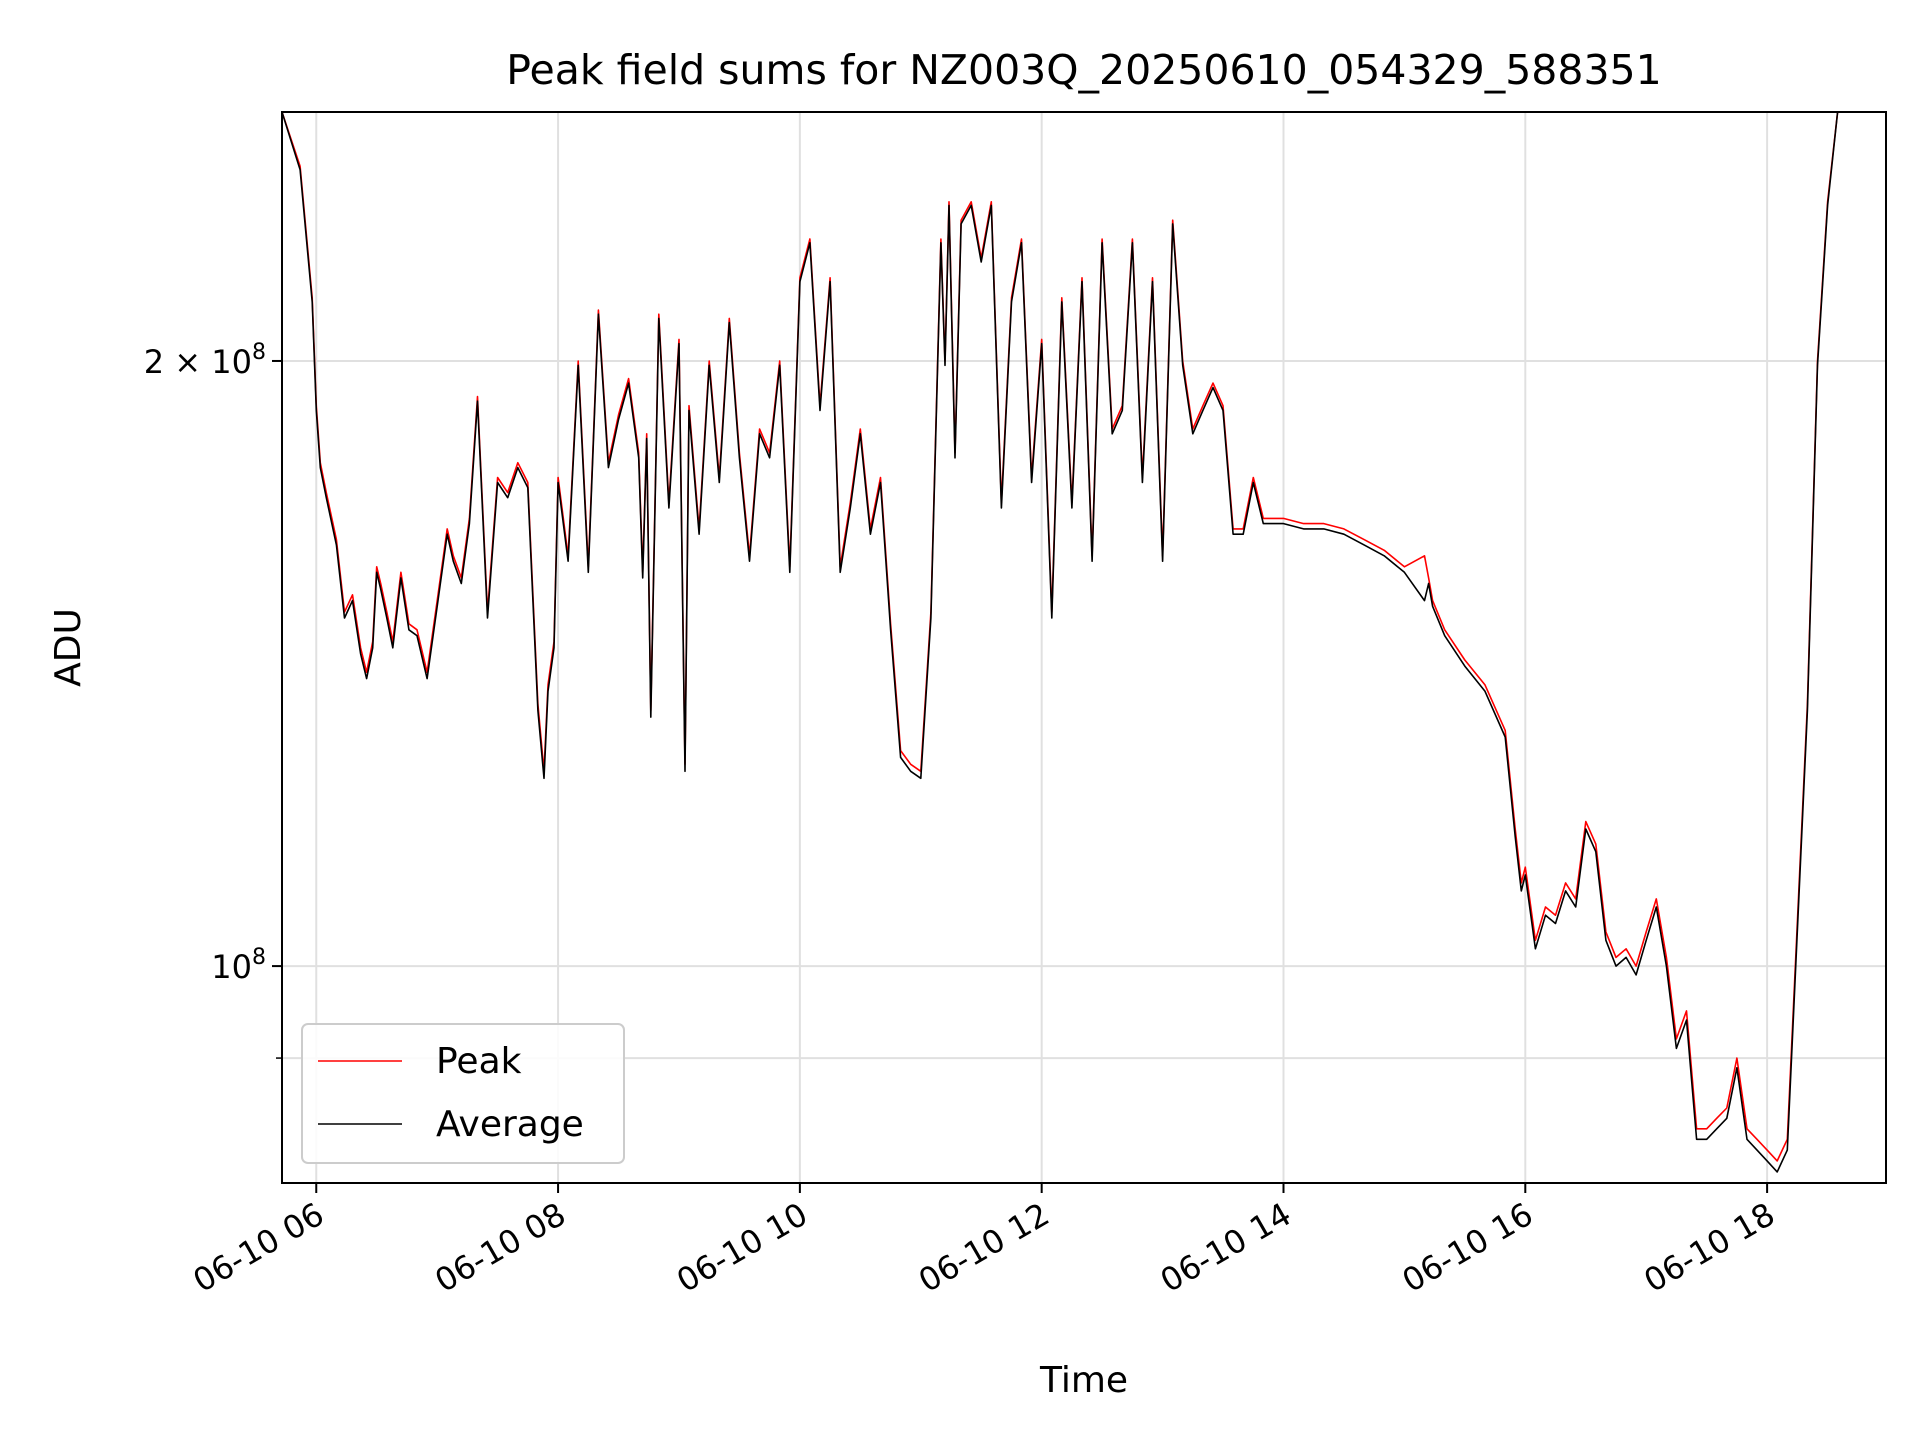 The image size is (1920, 1440). What do you see at coordinates (68, 647) in the screenshot?
I see `y-axis-label: ADU` at bounding box center [68, 647].